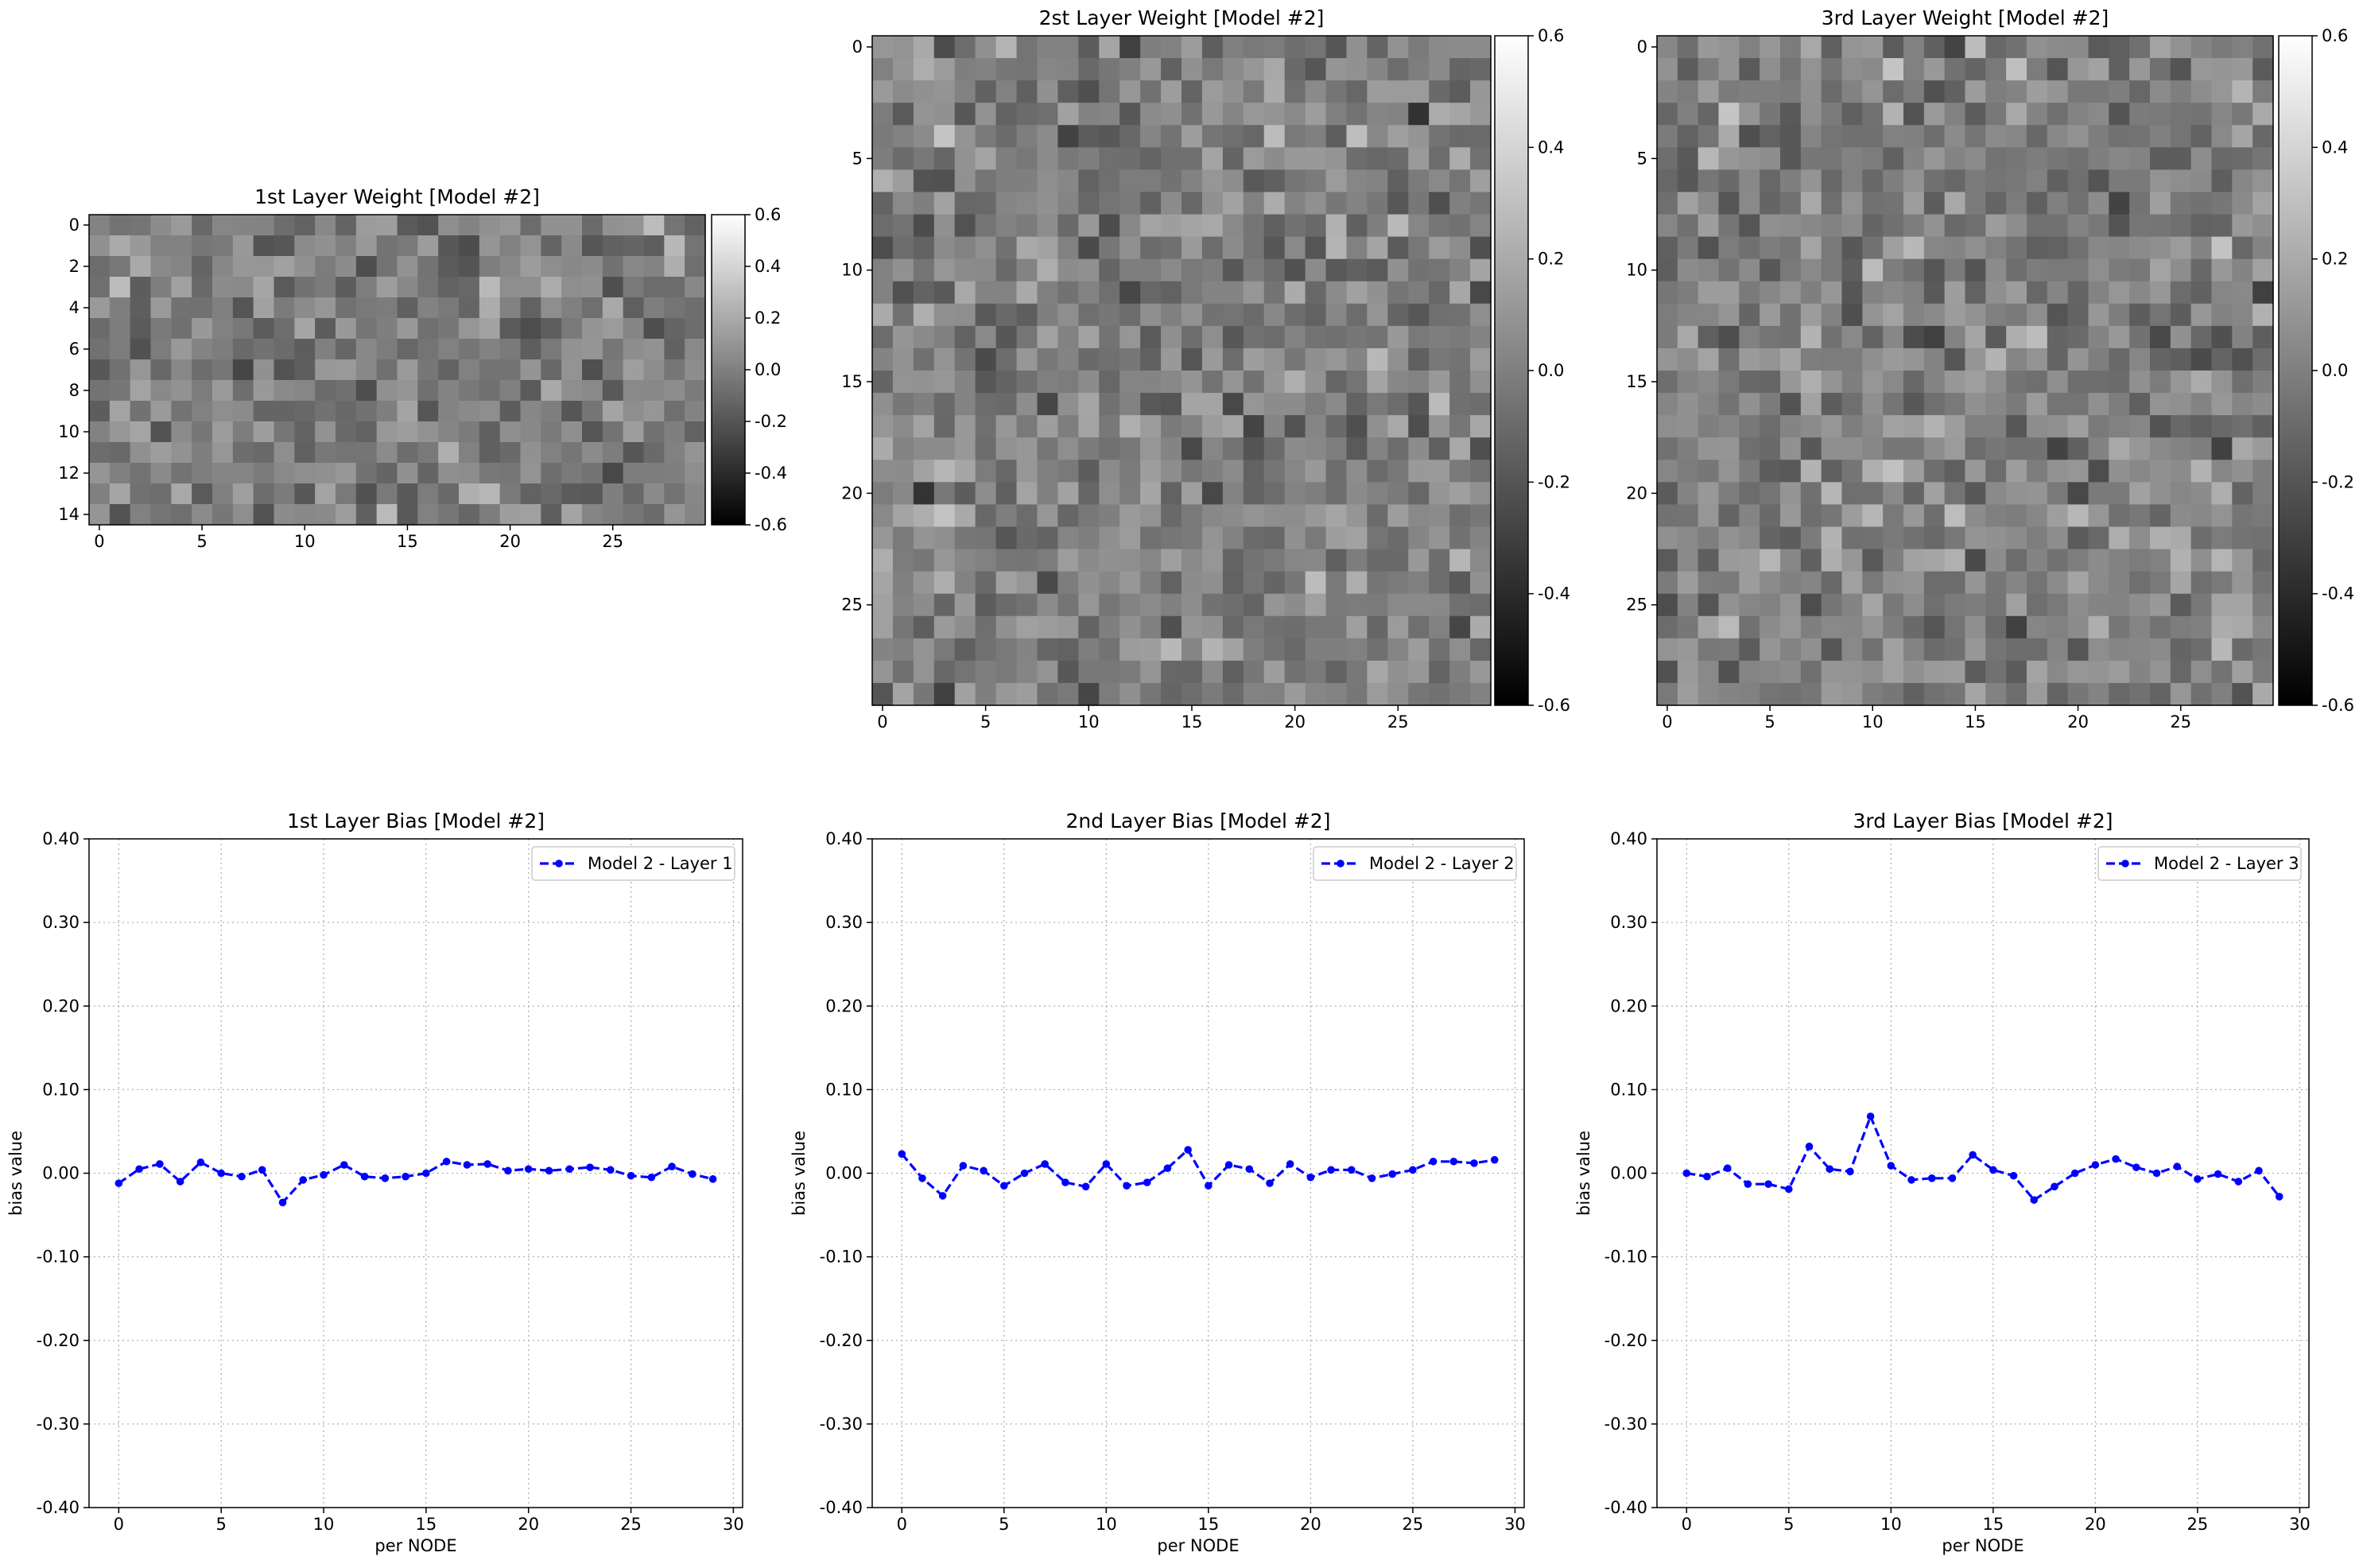 The height and width of the screenshot is (1568, 2363). What do you see at coordinates (771, 473) in the screenshot?
I see `colorbar-tick-label: -0.4` at bounding box center [771, 473].